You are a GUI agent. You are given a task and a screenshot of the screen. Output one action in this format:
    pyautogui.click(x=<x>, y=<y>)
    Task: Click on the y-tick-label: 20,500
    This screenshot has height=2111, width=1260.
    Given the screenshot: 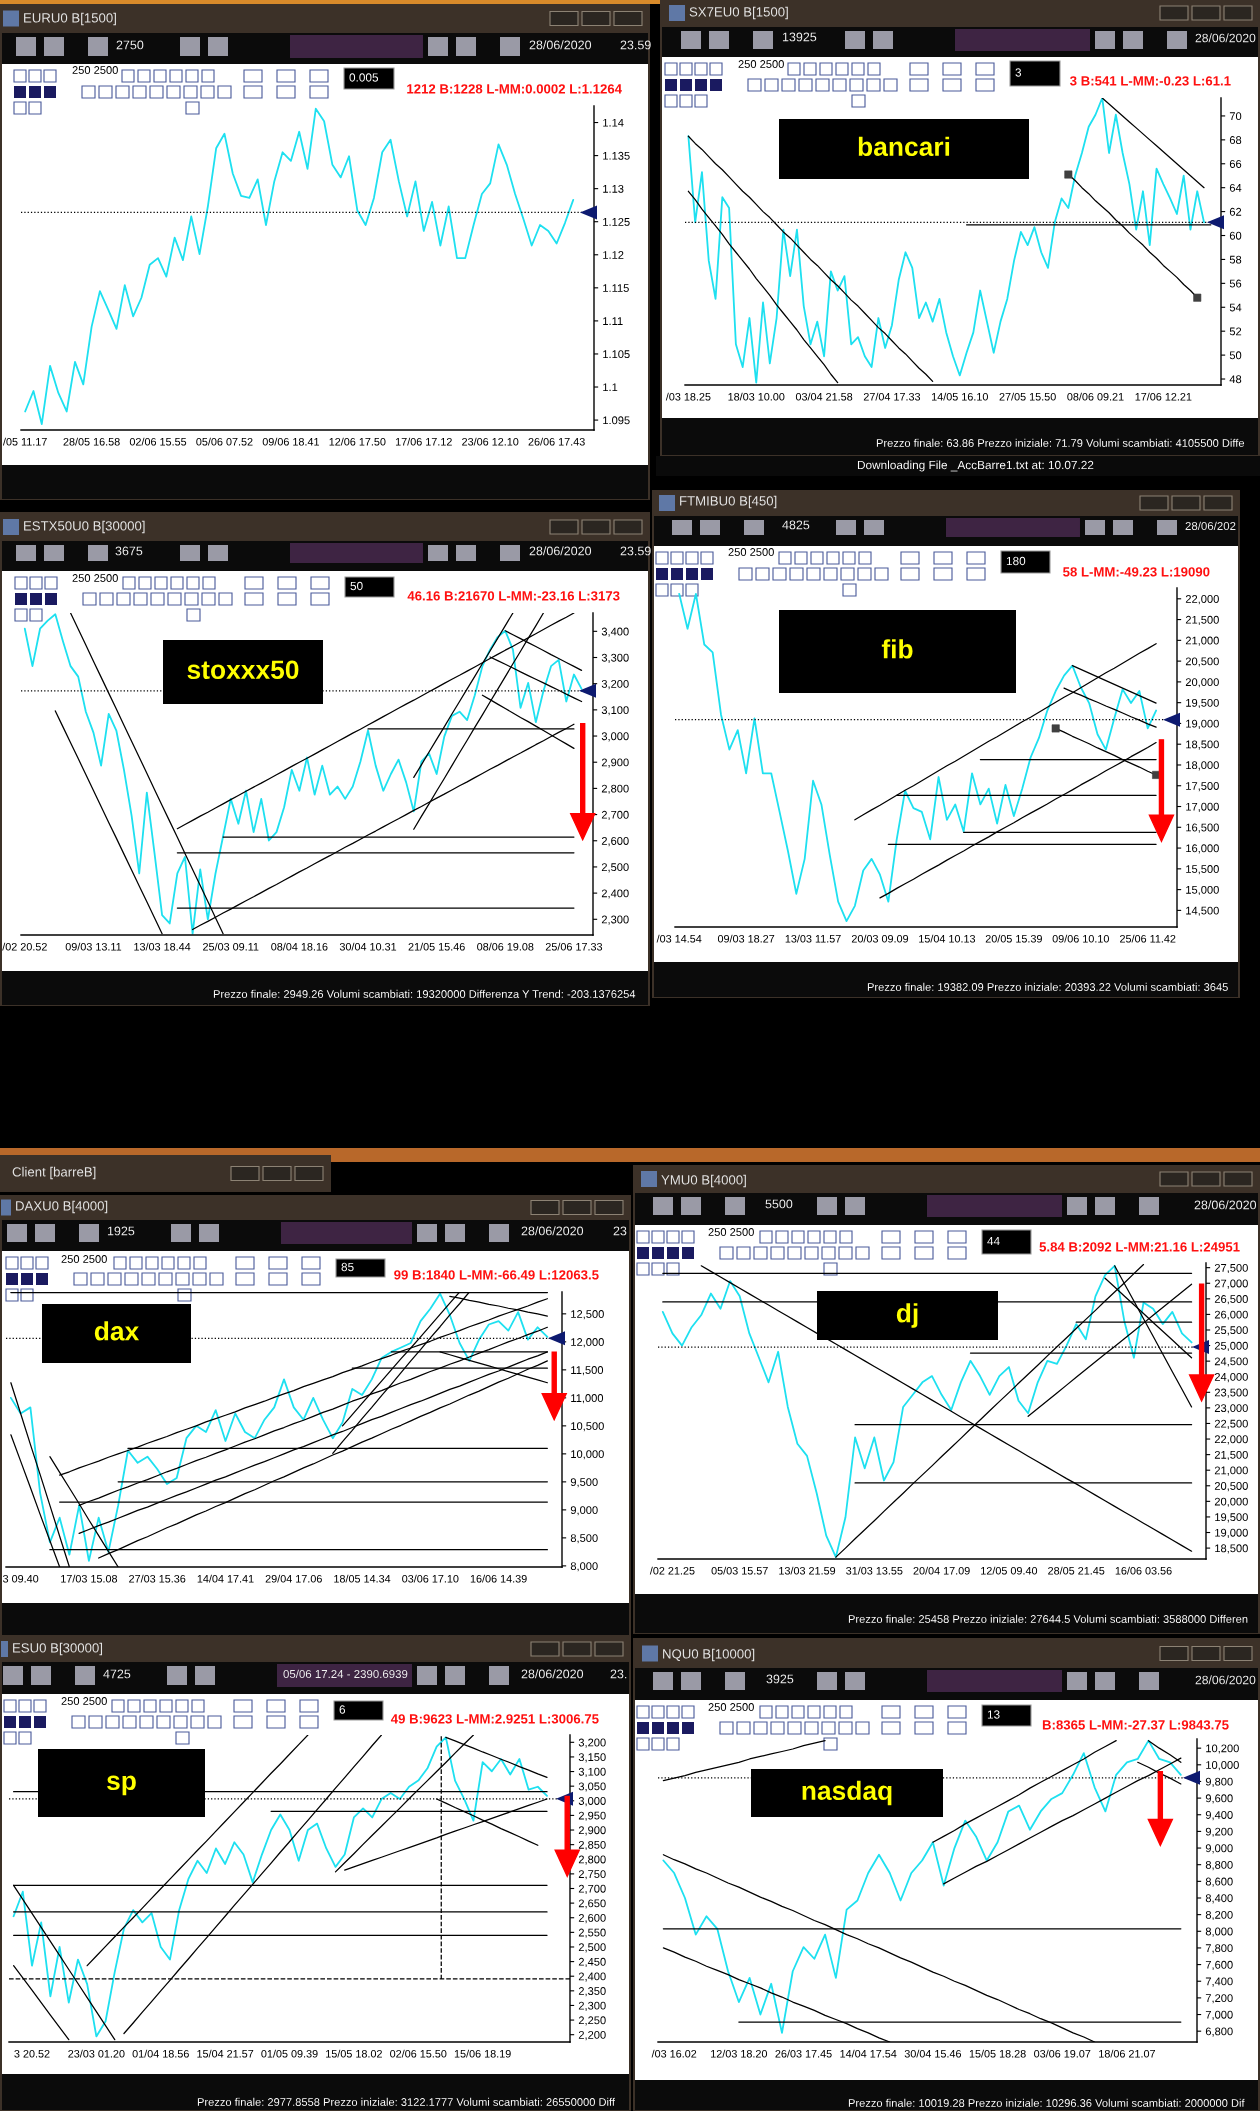 What is the action you would take?
    pyautogui.click(x=1231, y=1487)
    